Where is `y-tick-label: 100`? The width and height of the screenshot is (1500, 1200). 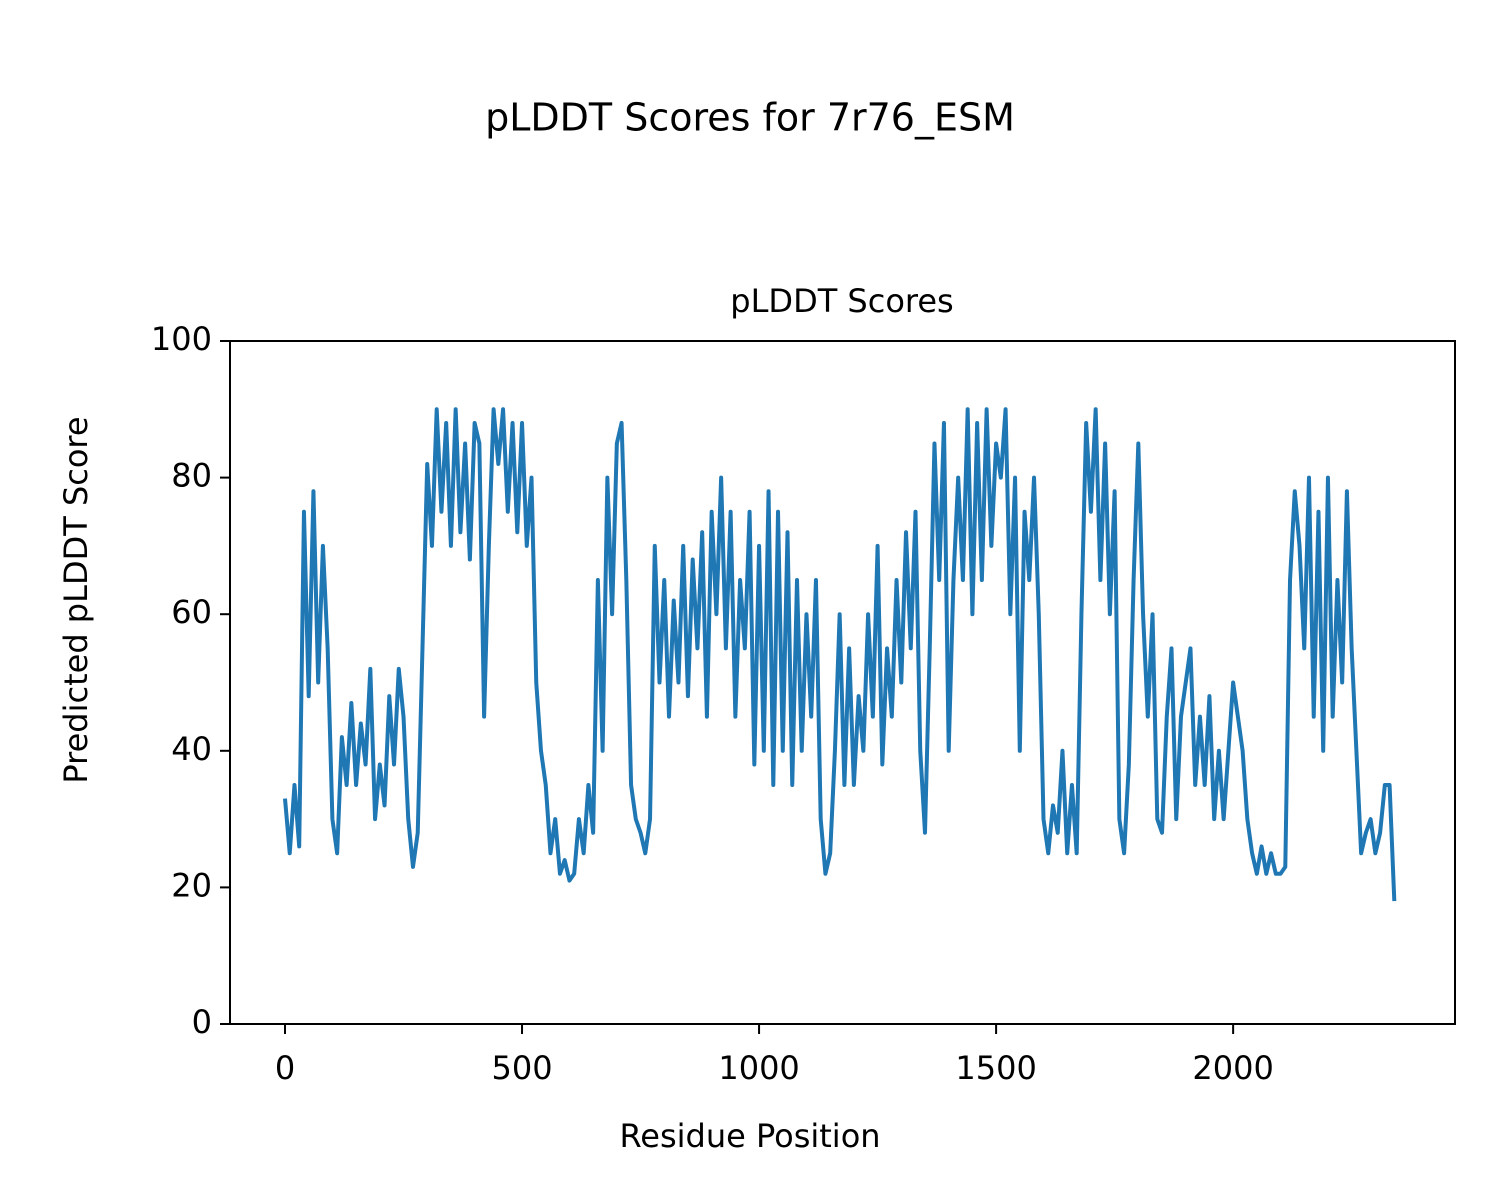 y-tick-label: 100 is located at coordinates (181, 339).